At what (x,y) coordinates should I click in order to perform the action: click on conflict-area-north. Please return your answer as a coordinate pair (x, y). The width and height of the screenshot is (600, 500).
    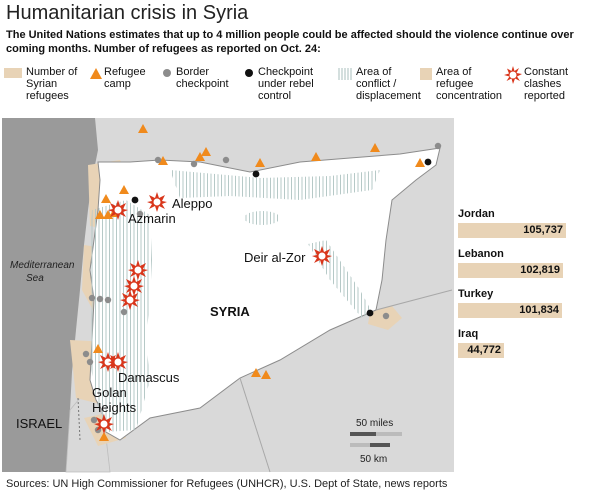
    Looking at the image, I should click on (275, 185).